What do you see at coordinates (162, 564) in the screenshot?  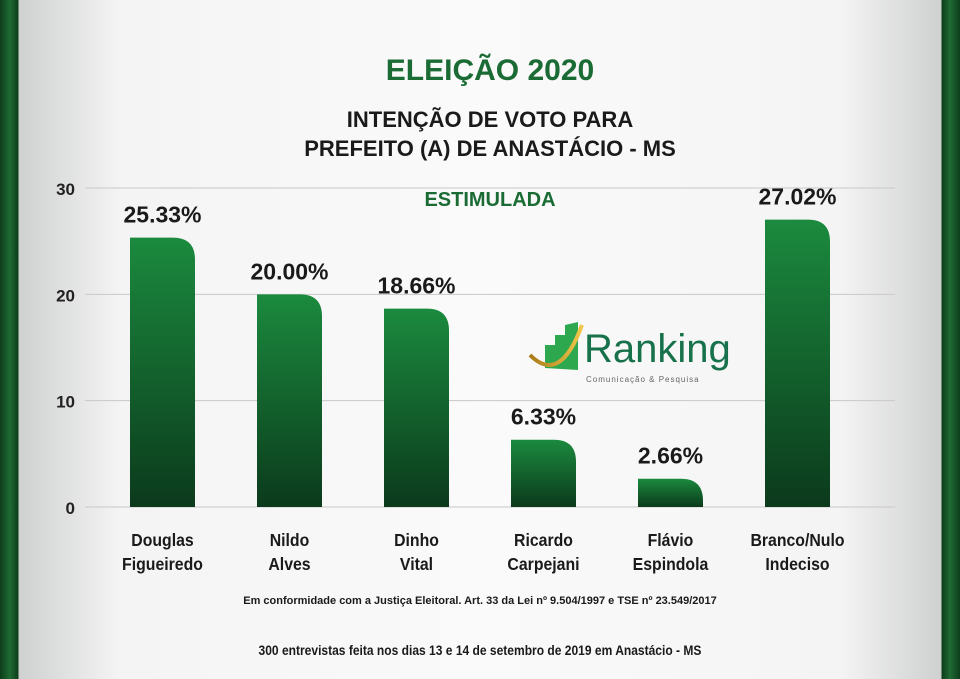 I see `x-tick-label: Figueiredo` at bounding box center [162, 564].